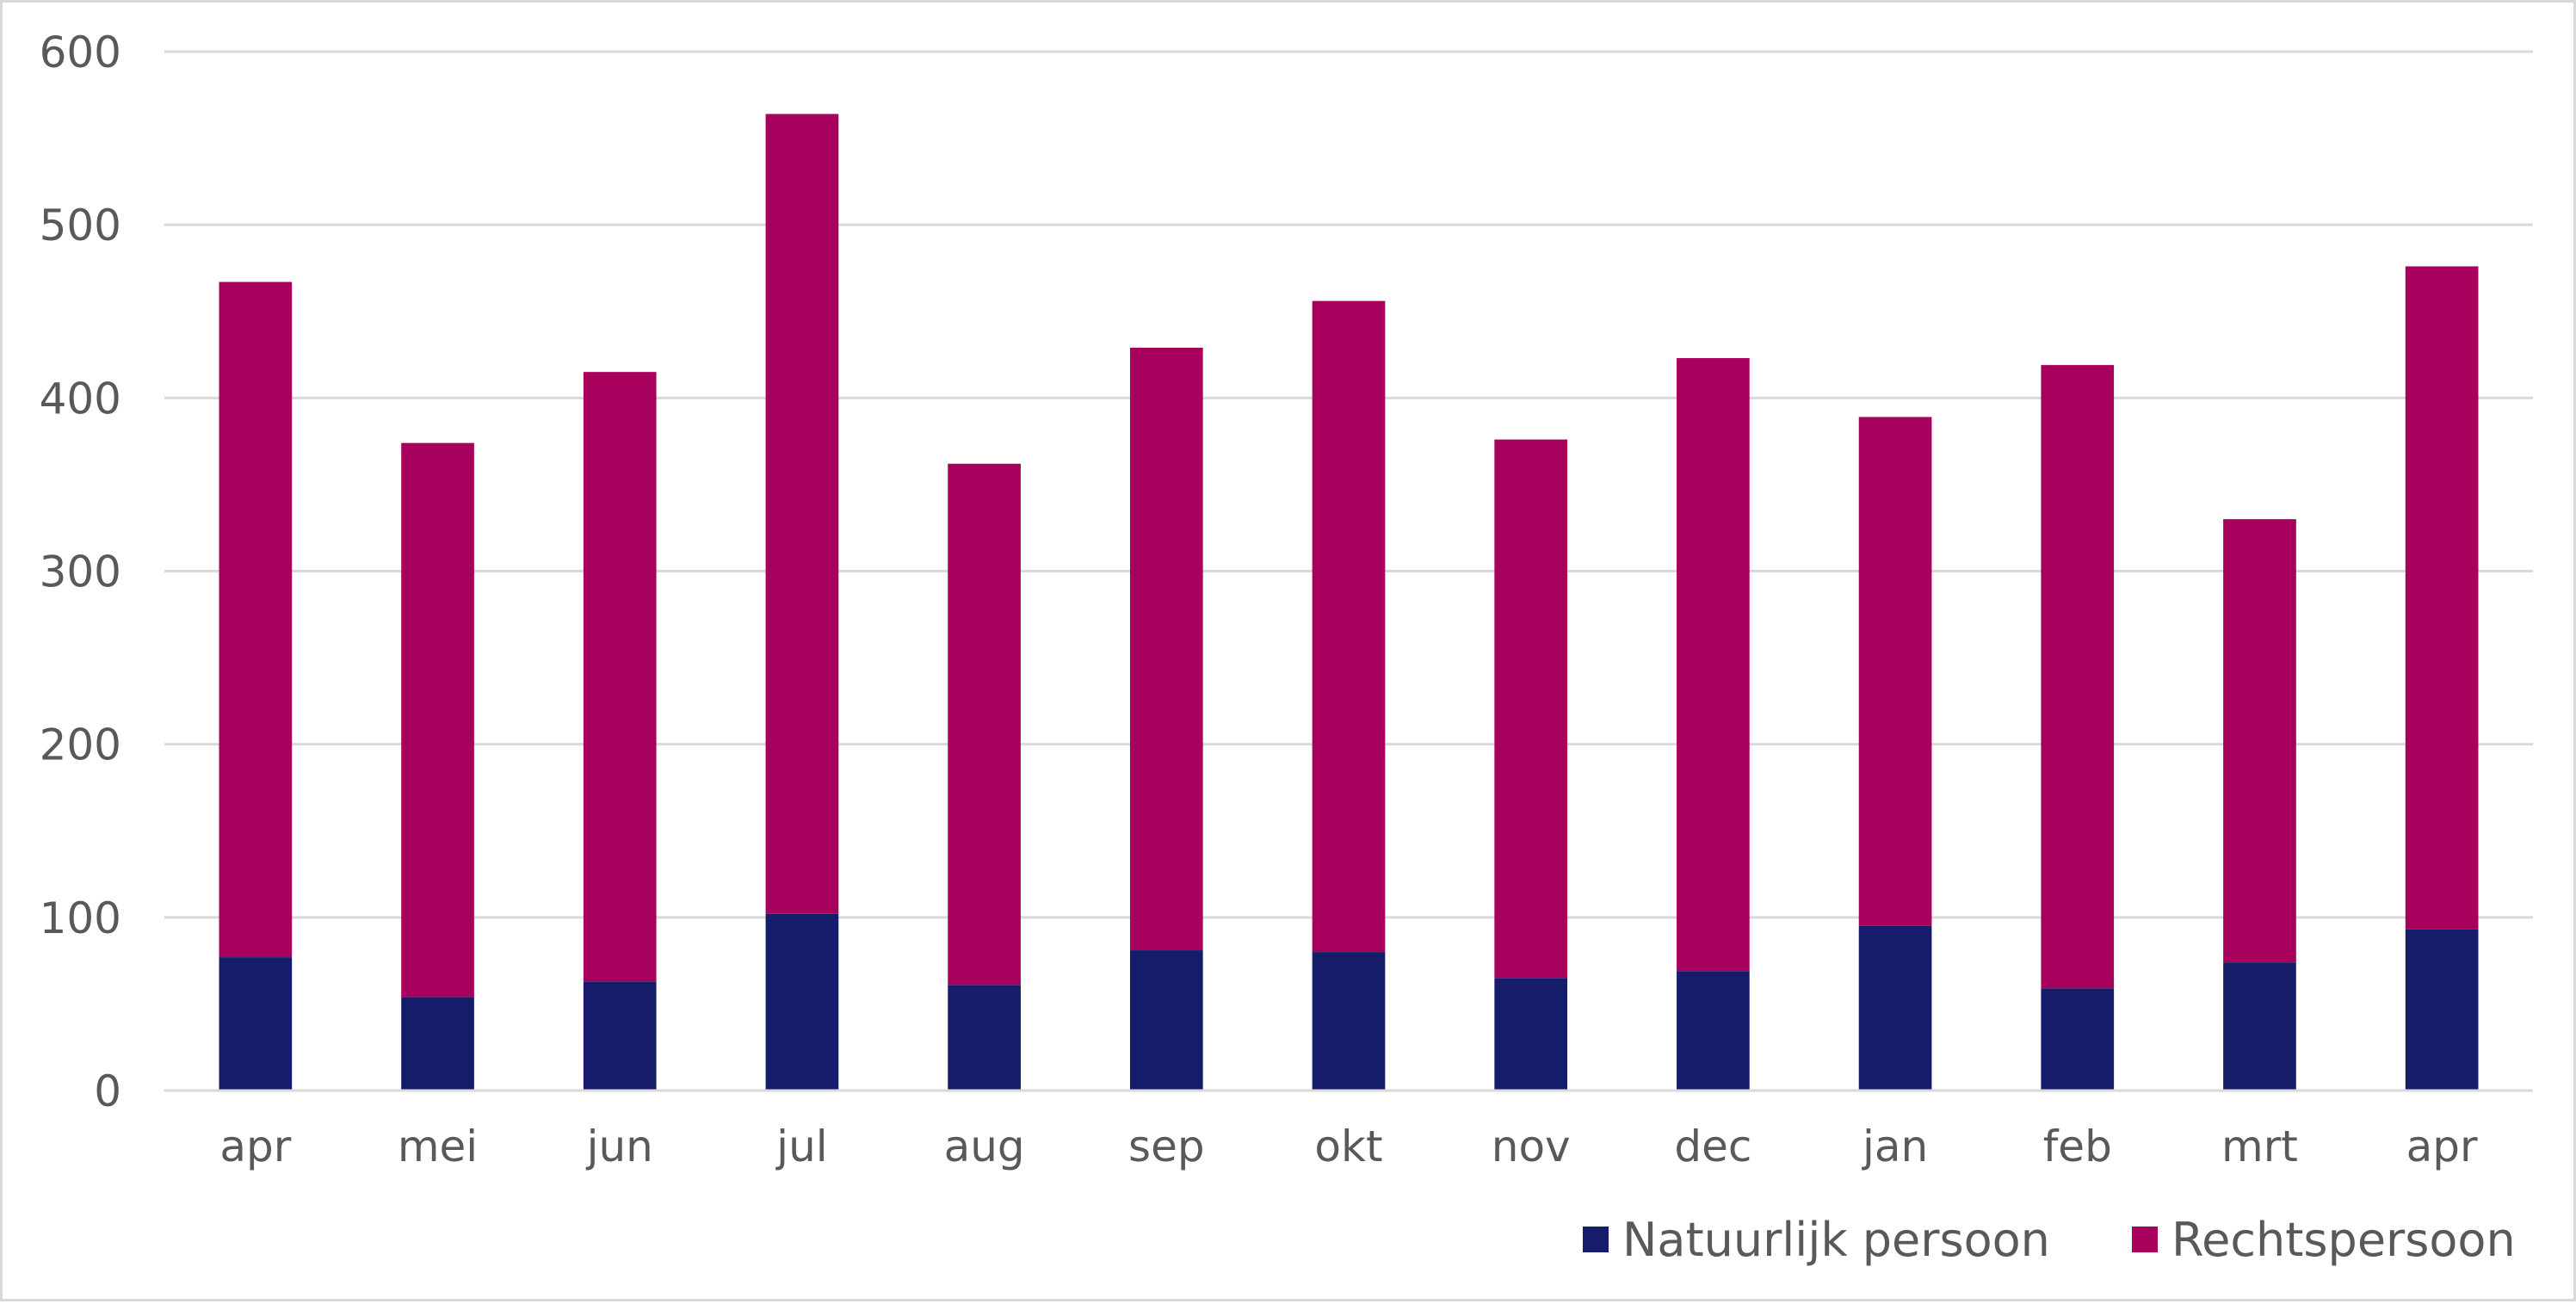 This screenshot has width=2576, height=1304. What do you see at coordinates (80, 572) in the screenshot?
I see `y-tick-label: 300` at bounding box center [80, 572].